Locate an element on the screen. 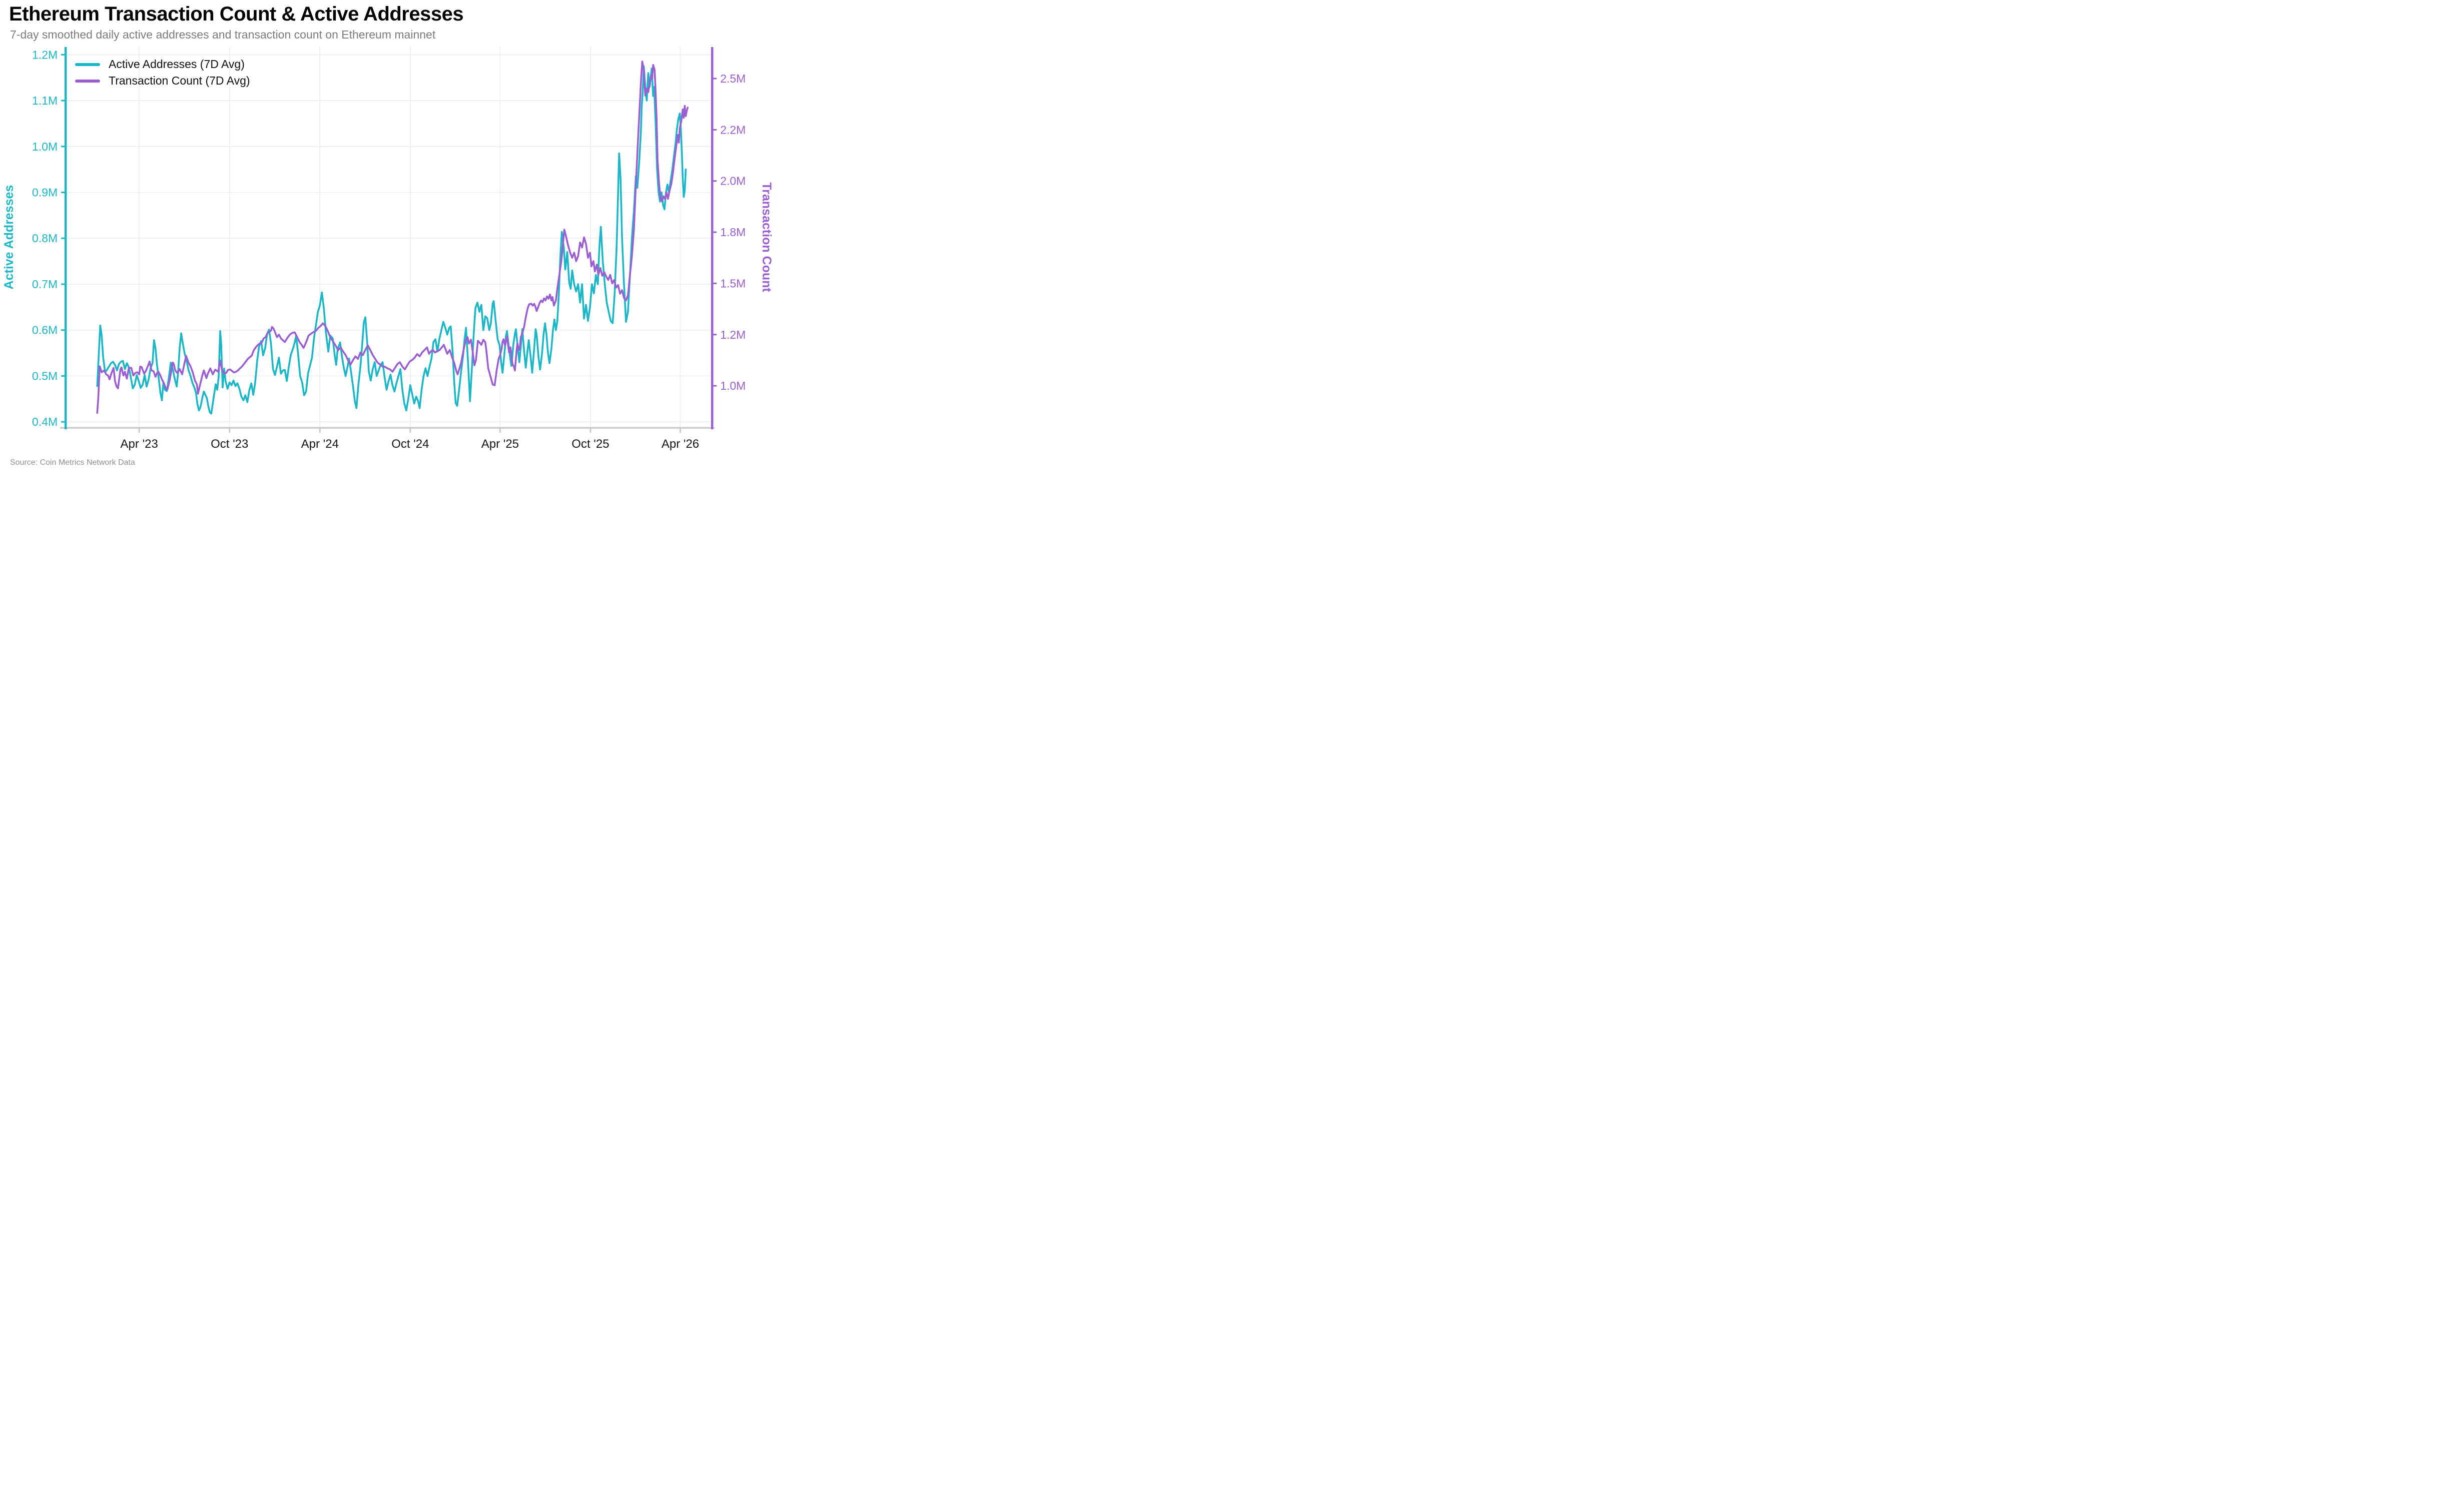 The height and width of the screenshot is (1501, 2464). left-axis-title: Active Addresses is located at coordinates (9, 237).